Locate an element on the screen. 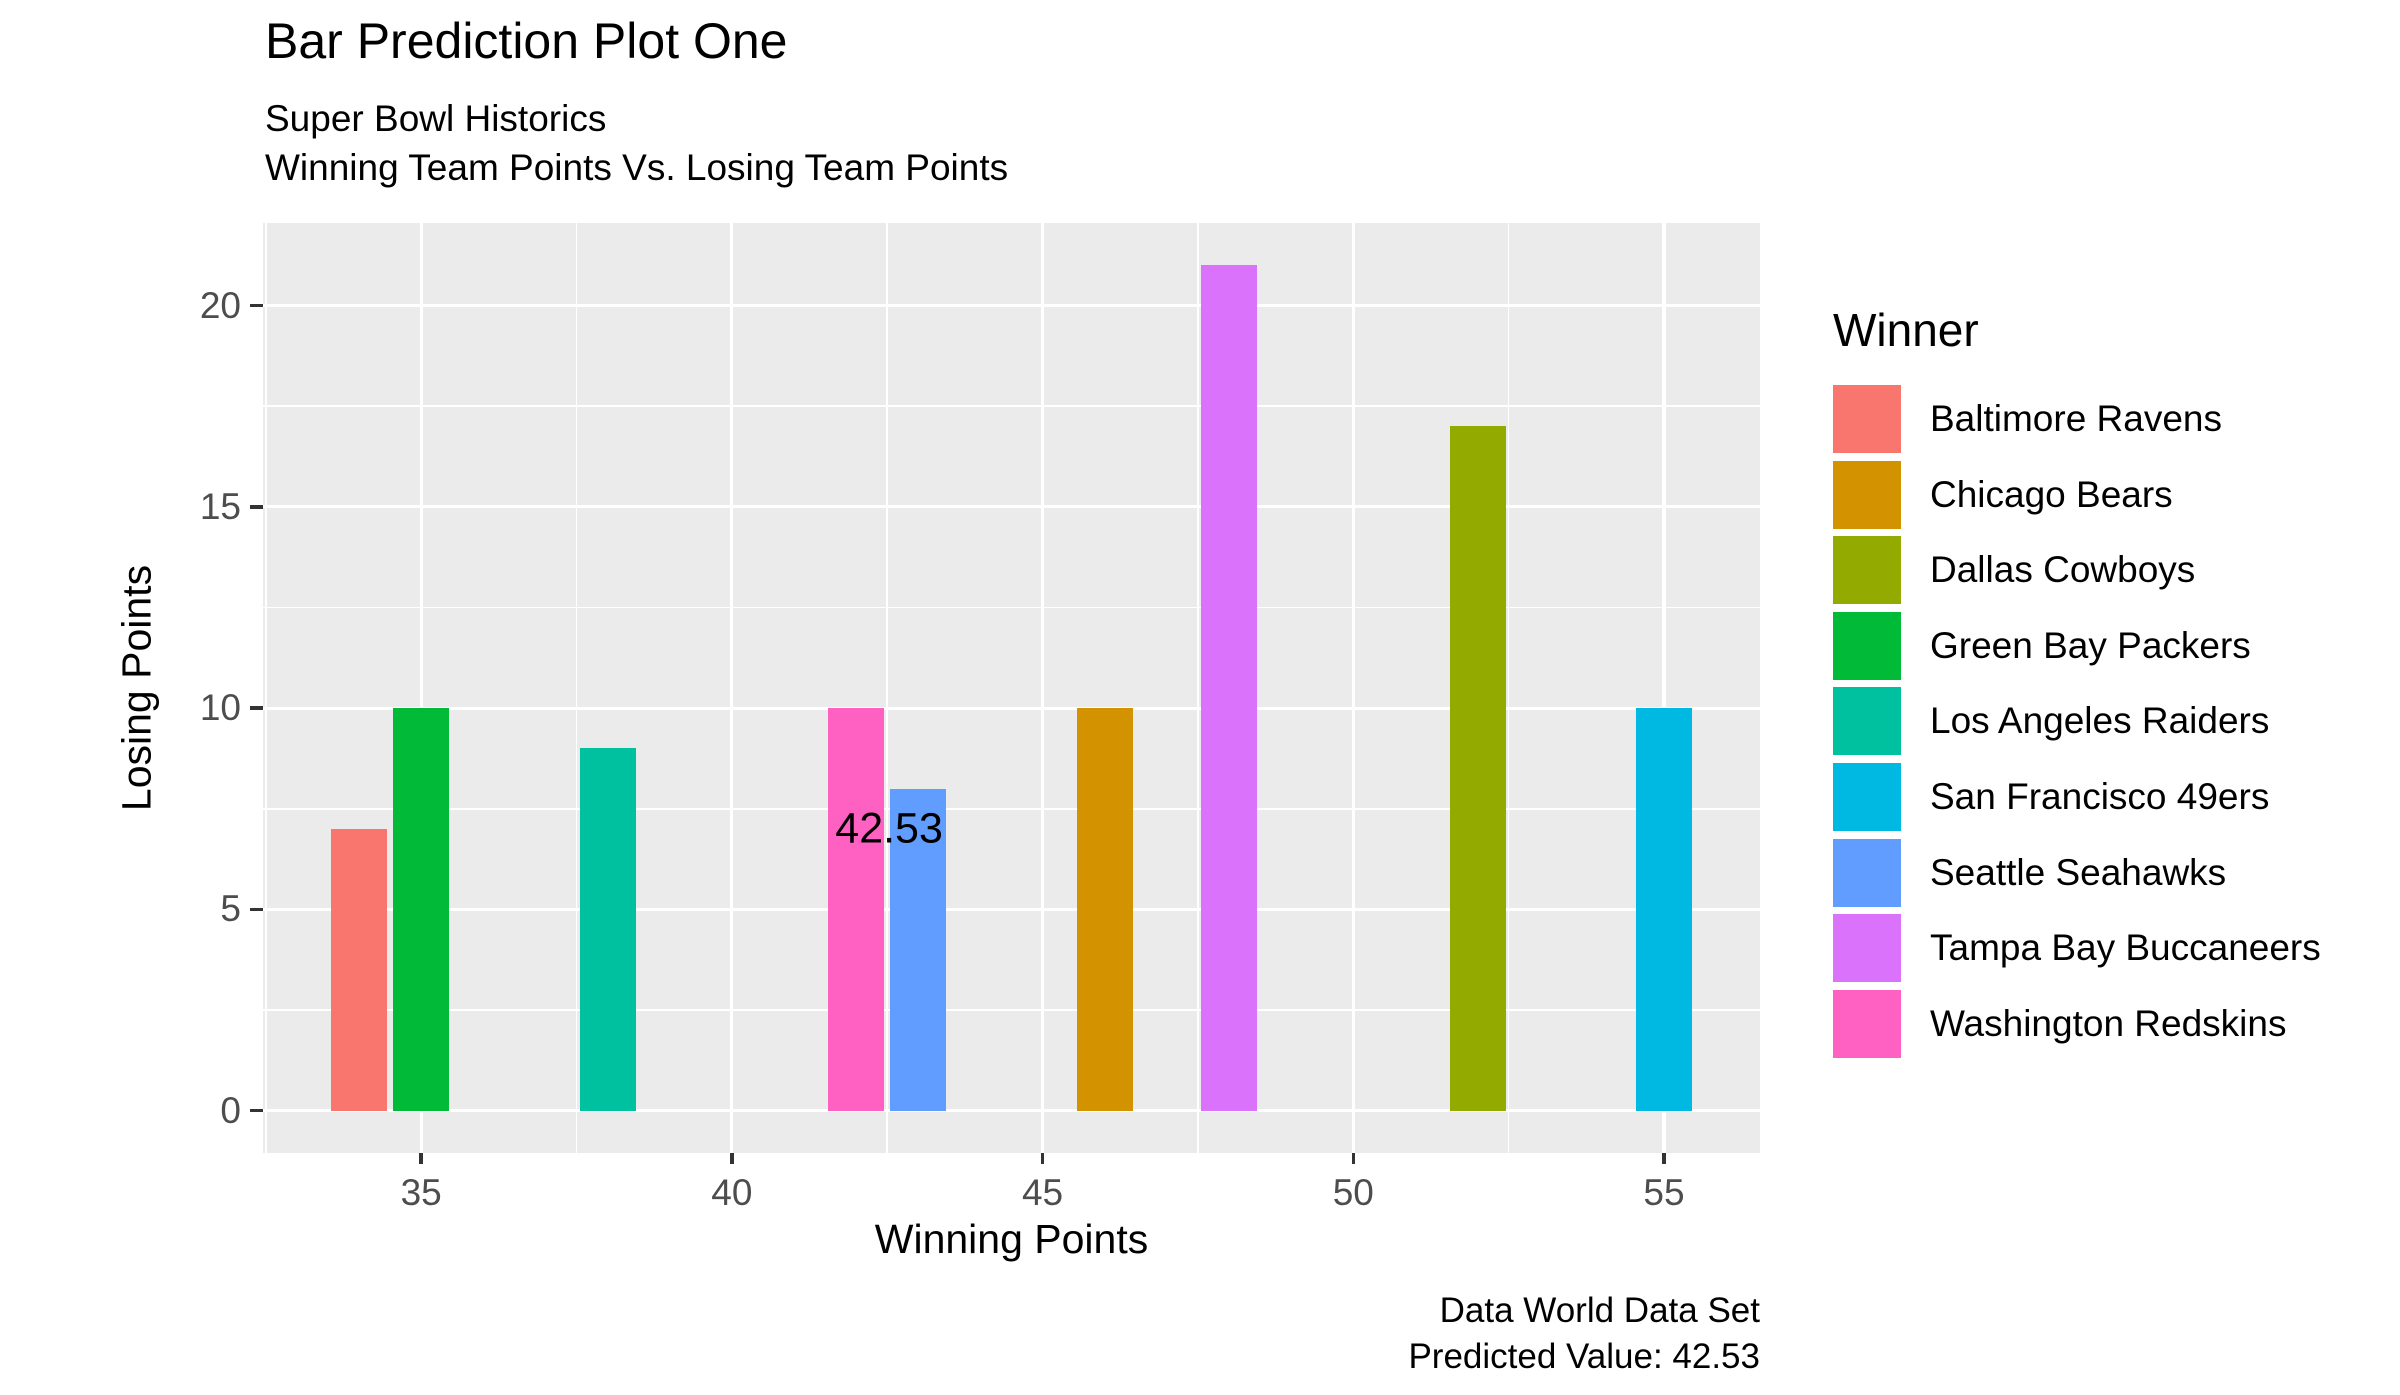 Image resolution: width=2400 pixels, height=1395 pixels. legend-item-label: Baltimore Ravens is located at coordinates (2076, 418).